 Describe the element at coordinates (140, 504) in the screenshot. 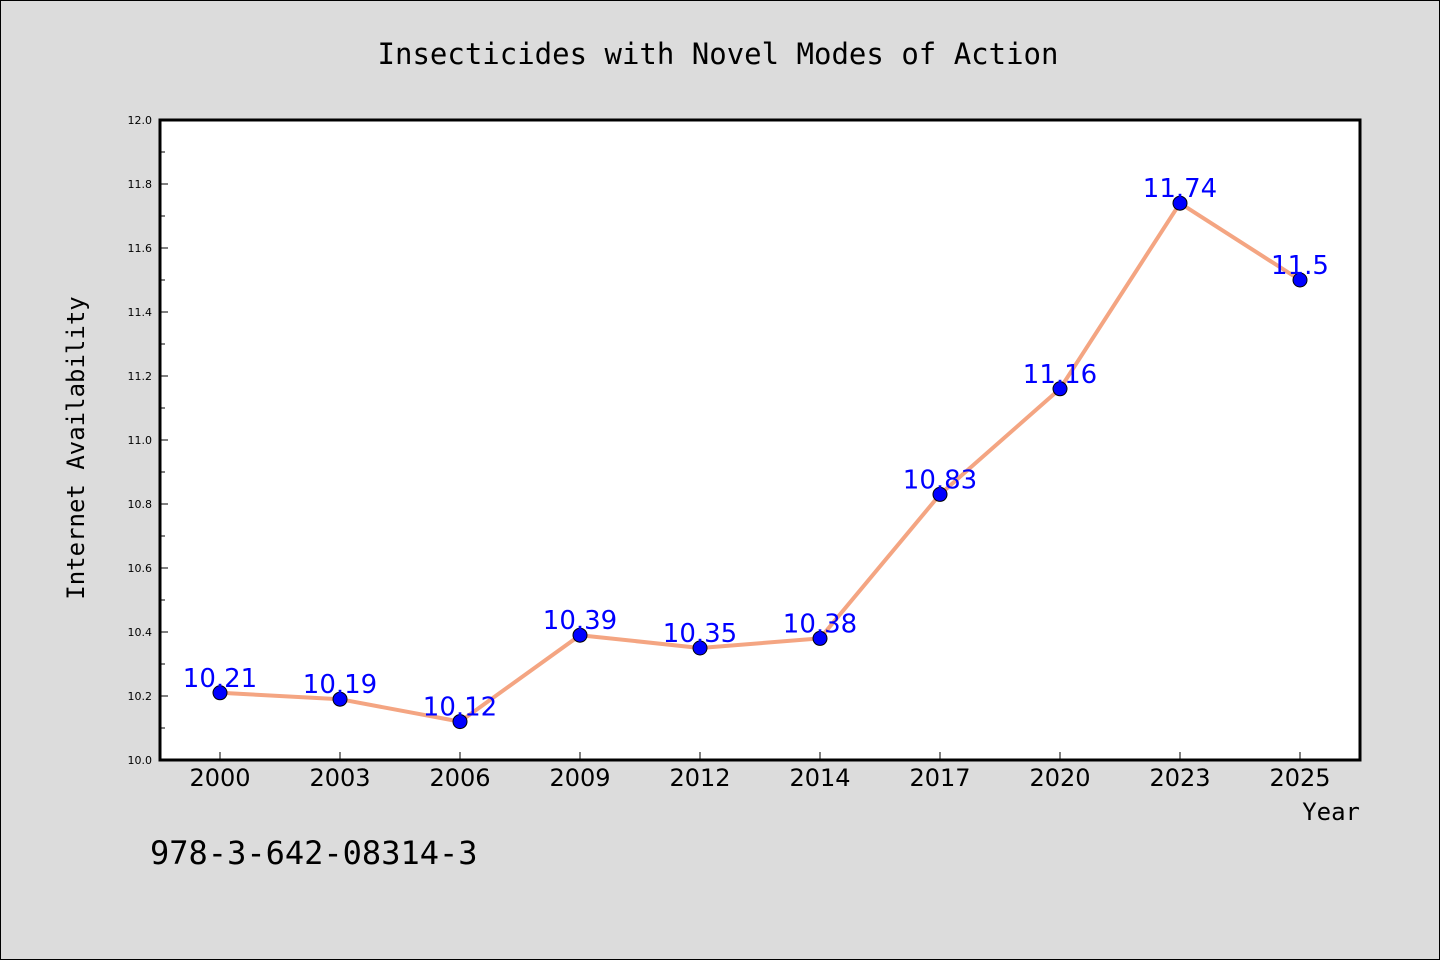

I see `y-tick-label: 10.8` at that location.